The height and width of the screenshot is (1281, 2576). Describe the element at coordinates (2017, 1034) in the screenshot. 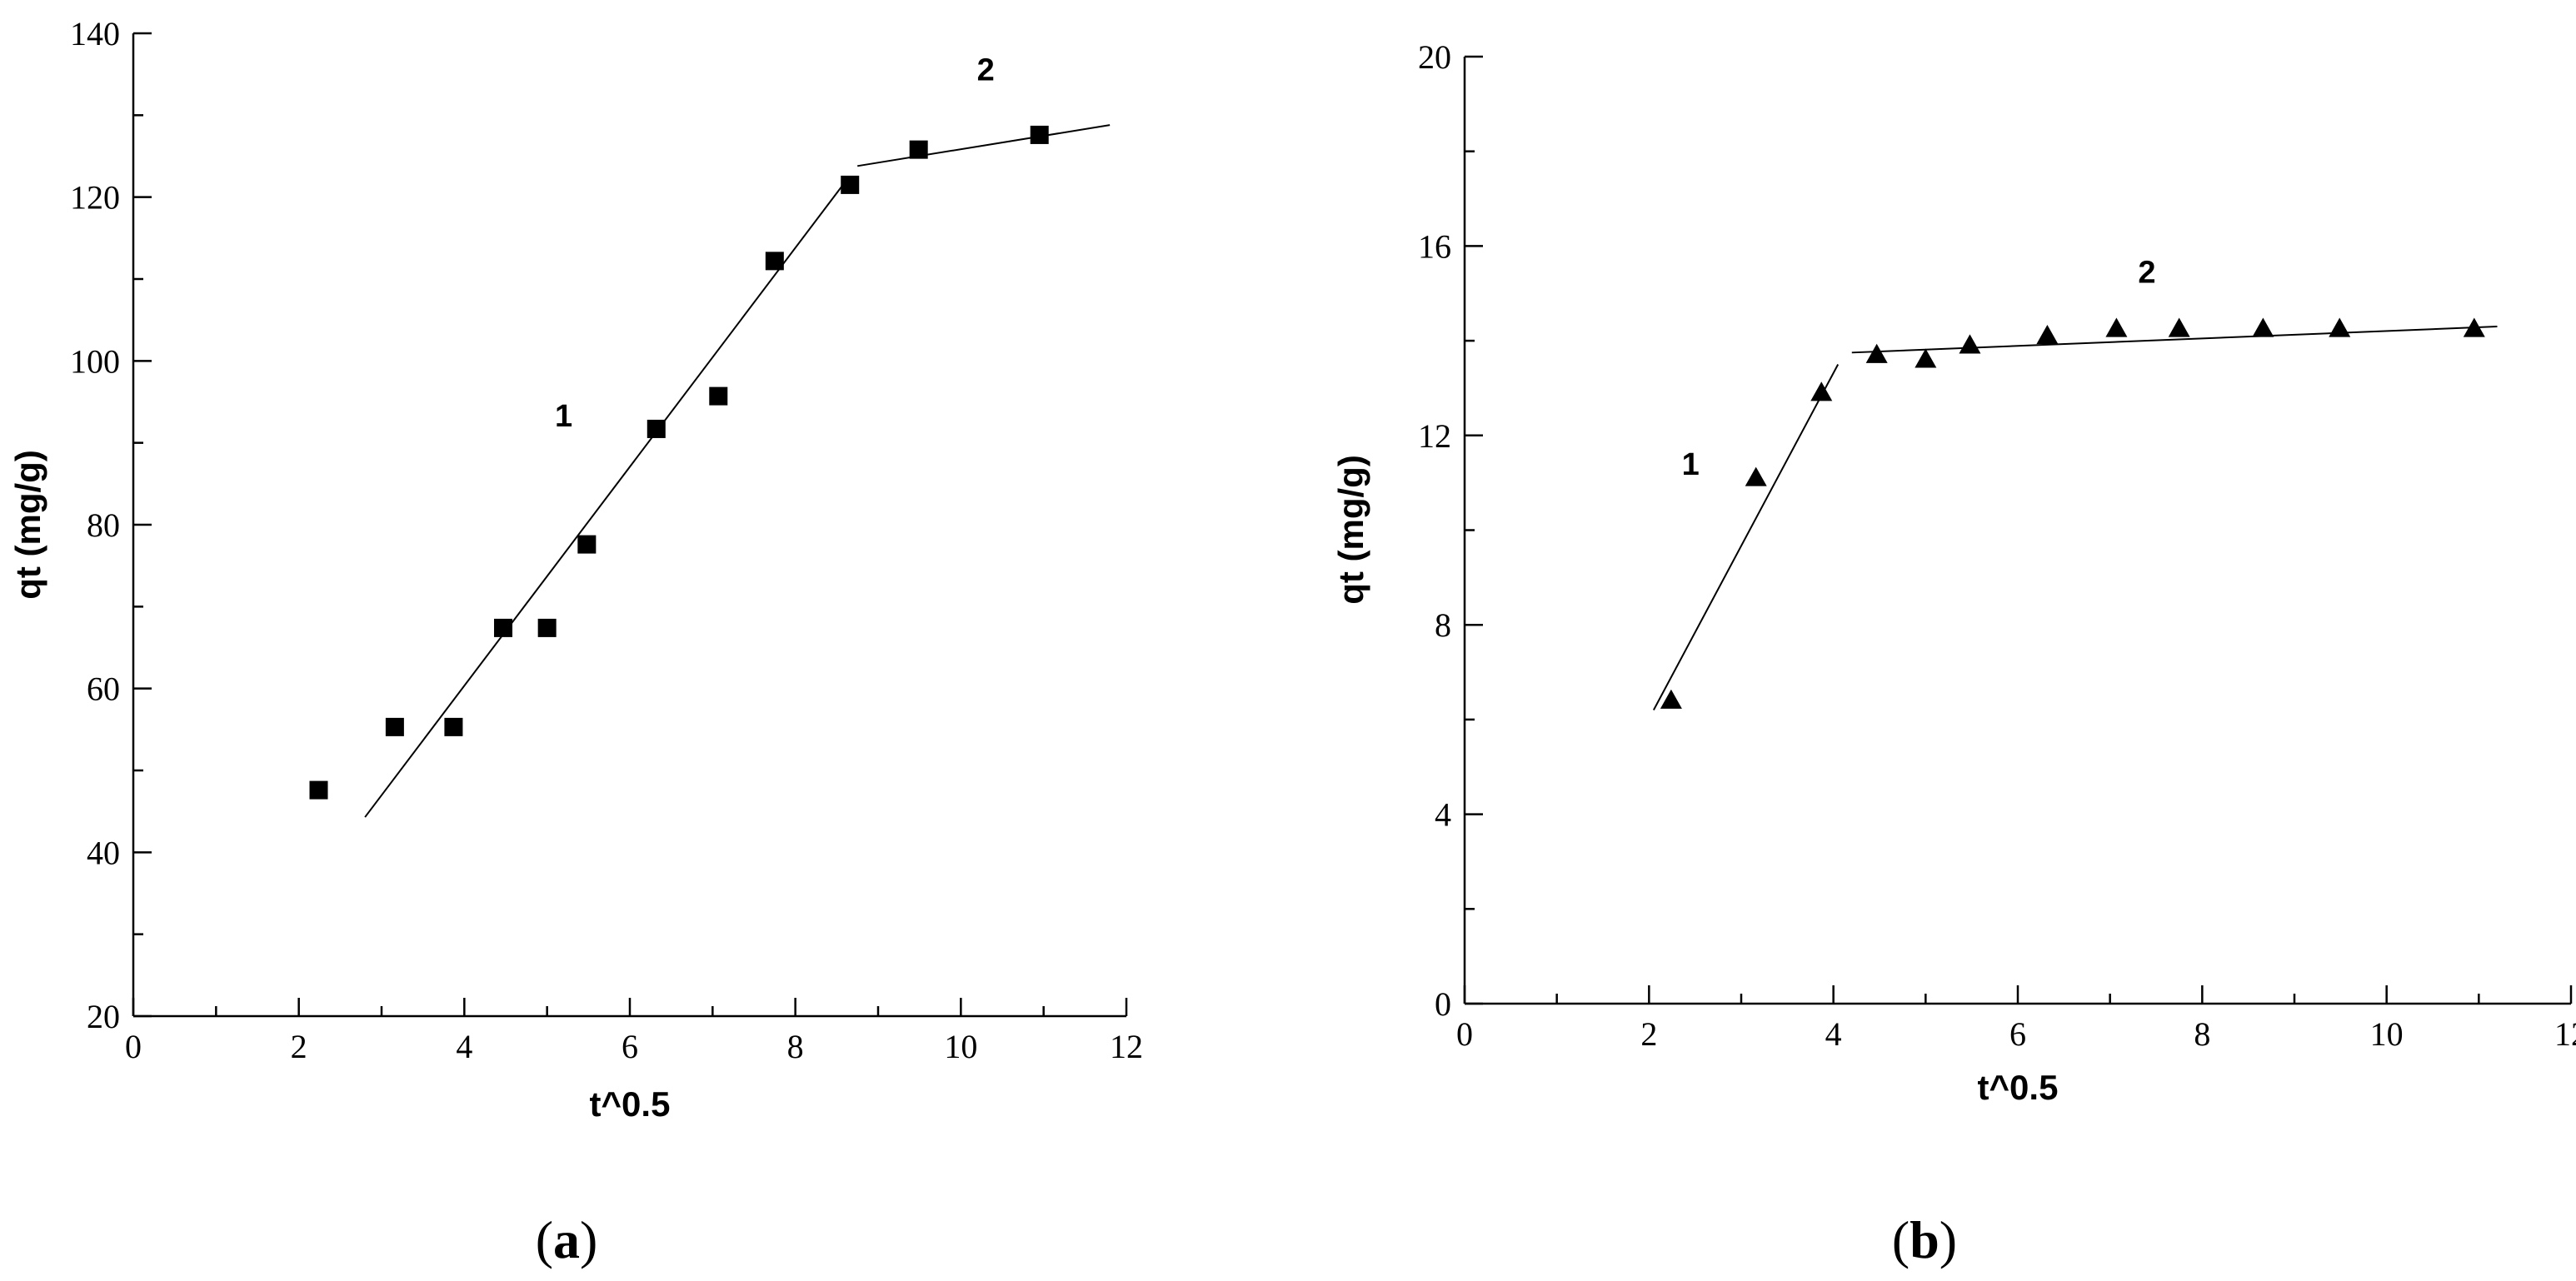

I see `x-tick-label-b: 6` at that location.